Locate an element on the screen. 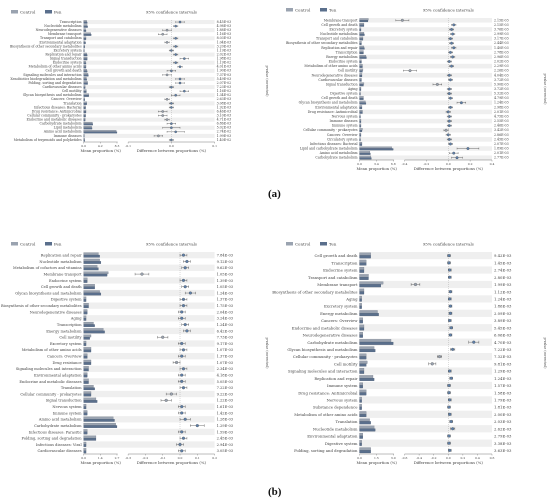 The image size is (550, 499). p-value-label: 1.24E-03 is located at coordinates (503, 298).